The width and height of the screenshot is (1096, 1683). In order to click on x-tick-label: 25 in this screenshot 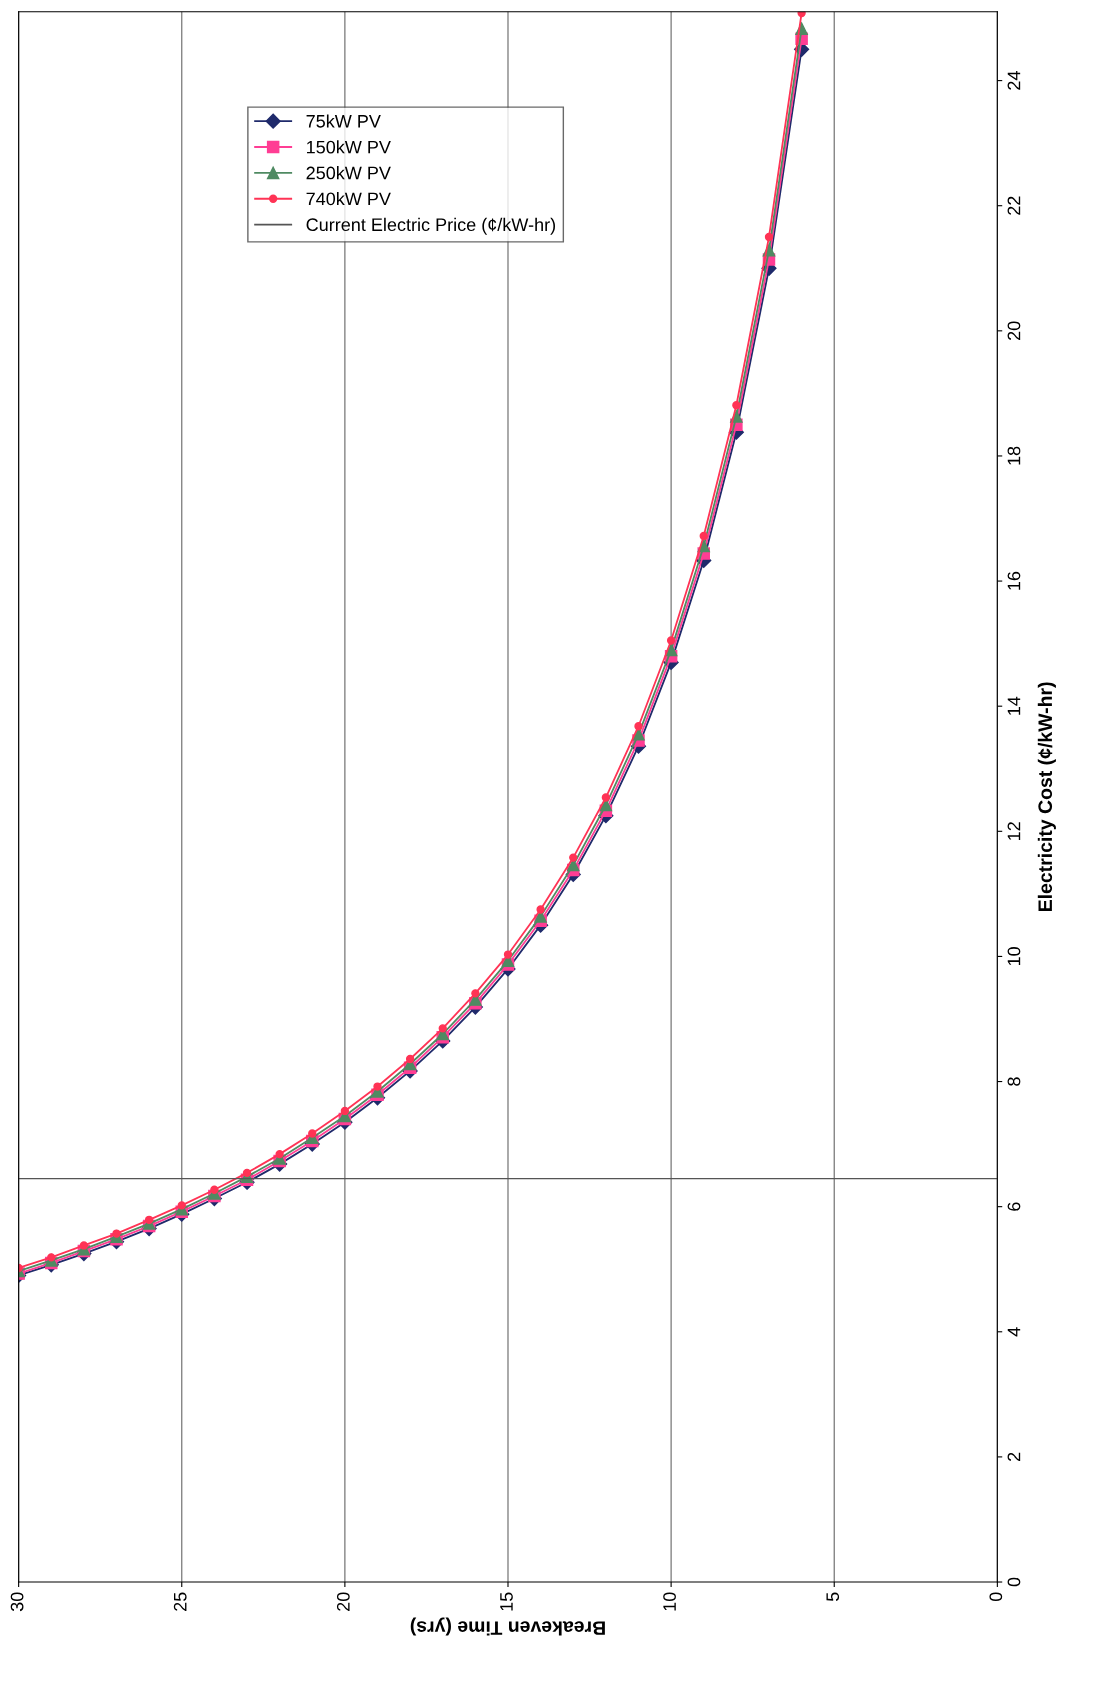, I will do `click(180, 1601)`.